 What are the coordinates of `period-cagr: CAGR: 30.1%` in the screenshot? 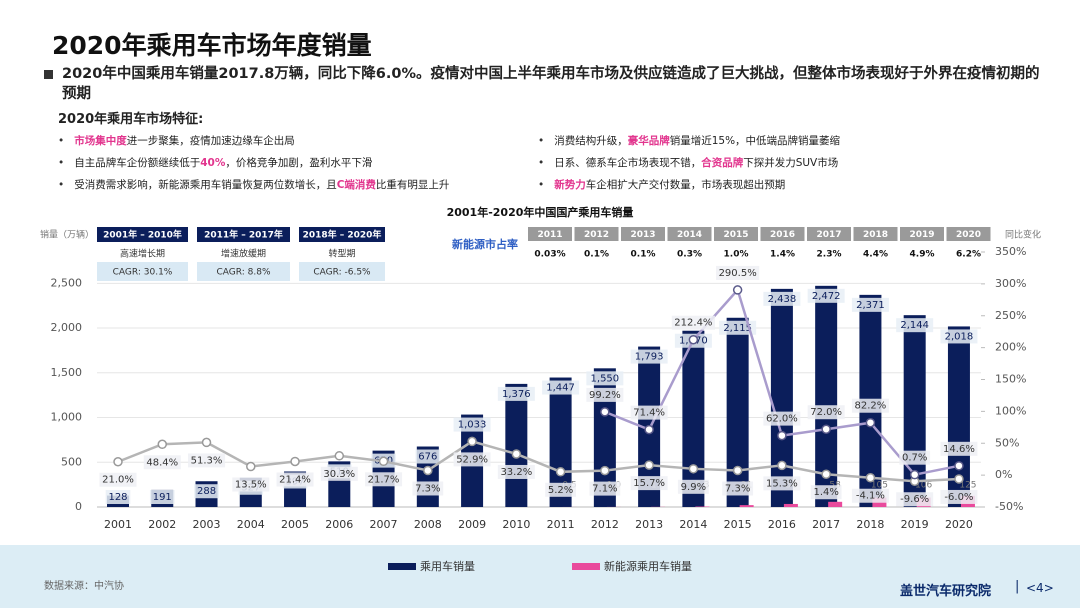 It's located at (143, 273).